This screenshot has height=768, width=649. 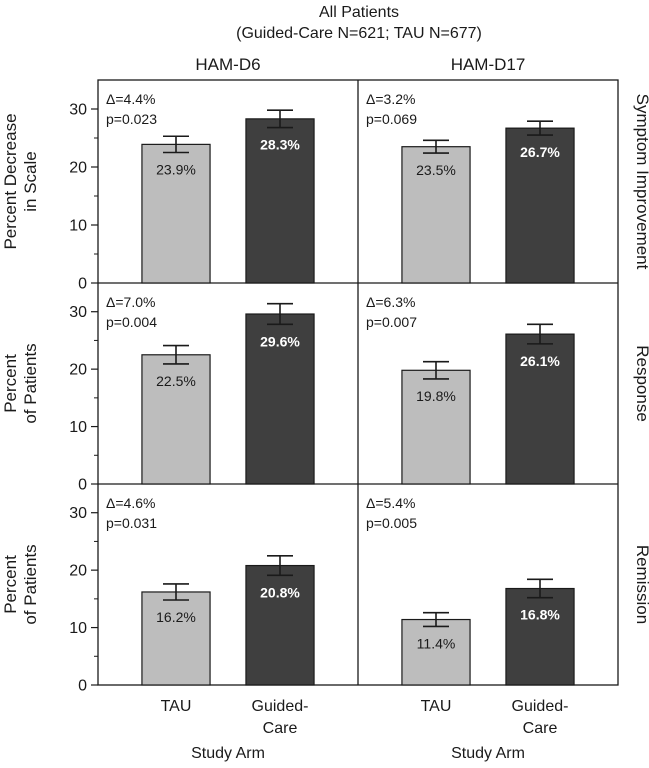 I want to click on delta-annotation: Δ=4.4%, so click(x=130, y=99).